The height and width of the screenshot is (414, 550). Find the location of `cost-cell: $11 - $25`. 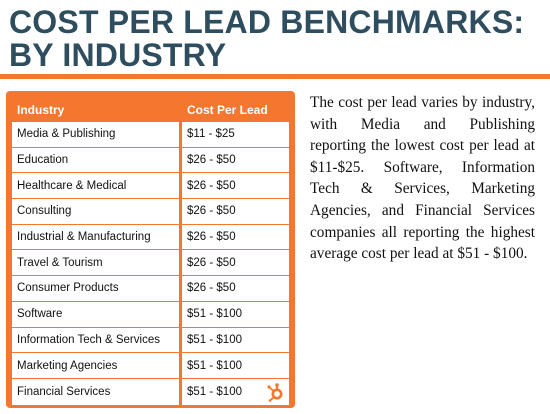

cost-cell: $11 - $25 is located at coordinates (235, 135).